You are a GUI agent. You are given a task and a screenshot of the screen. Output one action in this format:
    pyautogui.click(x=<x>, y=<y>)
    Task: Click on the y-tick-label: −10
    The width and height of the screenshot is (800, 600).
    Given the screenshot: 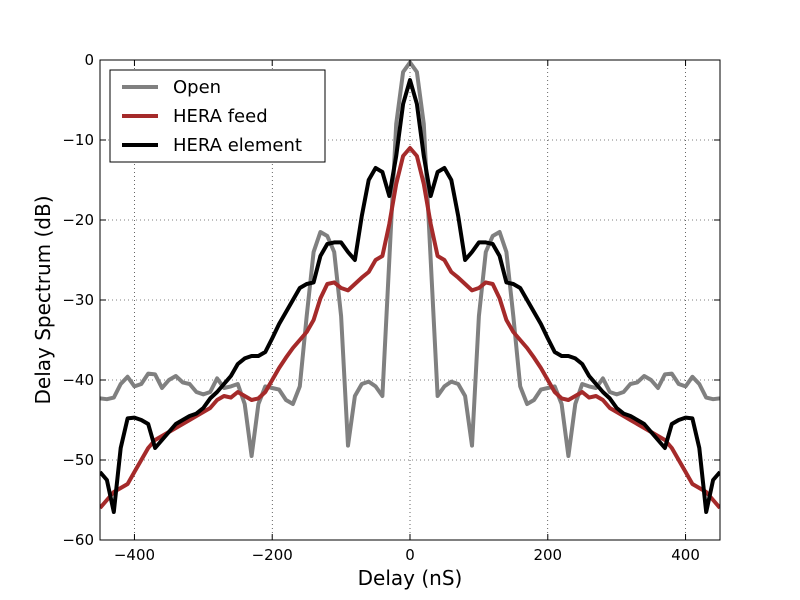 What is the action you would take?
    pyautogui.click(x=78, y=140)
    